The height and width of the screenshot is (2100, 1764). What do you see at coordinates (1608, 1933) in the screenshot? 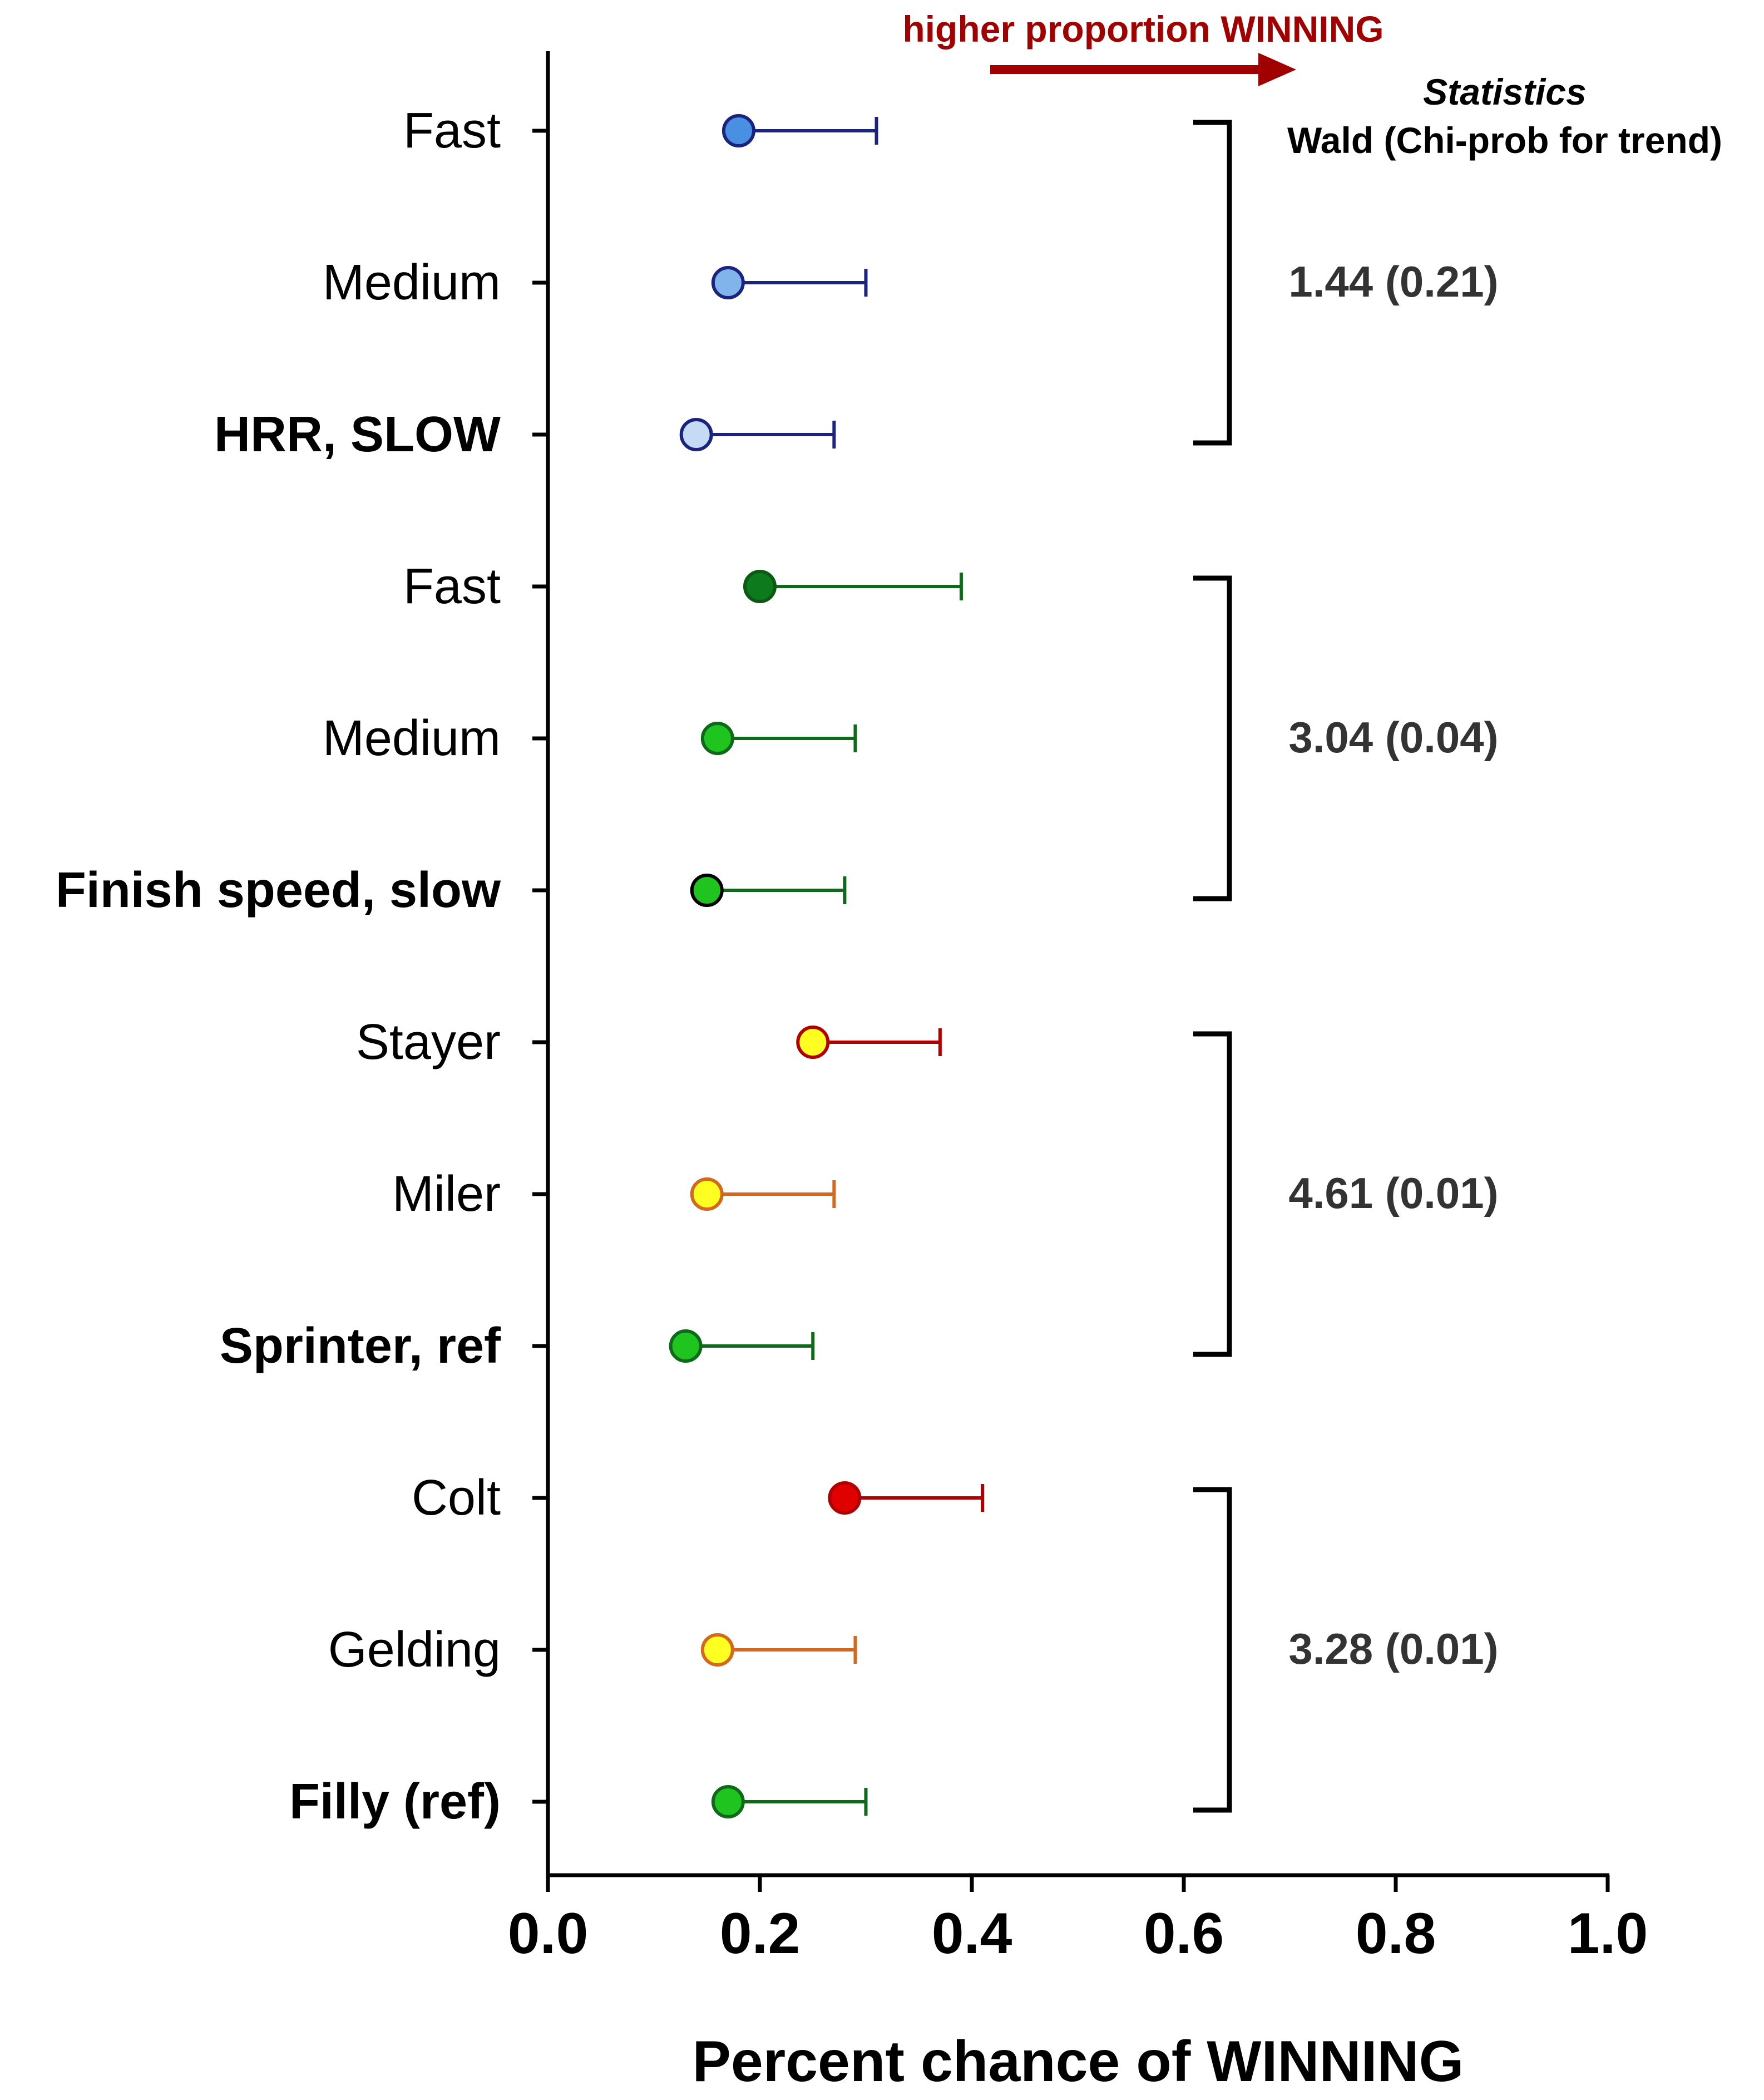
I see `x-tick-label: 1.0` at bounding box center [1608, 1933].